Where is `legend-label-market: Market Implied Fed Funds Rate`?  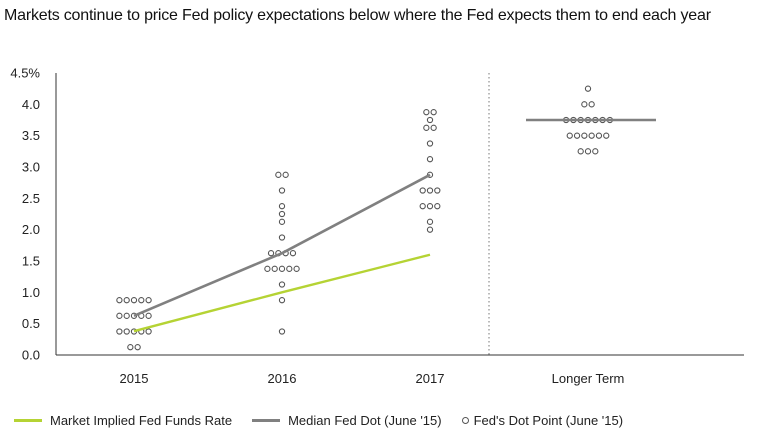
legend-label-market: Market Implied Fed Funds Rate is located at coordinates (141, 420).